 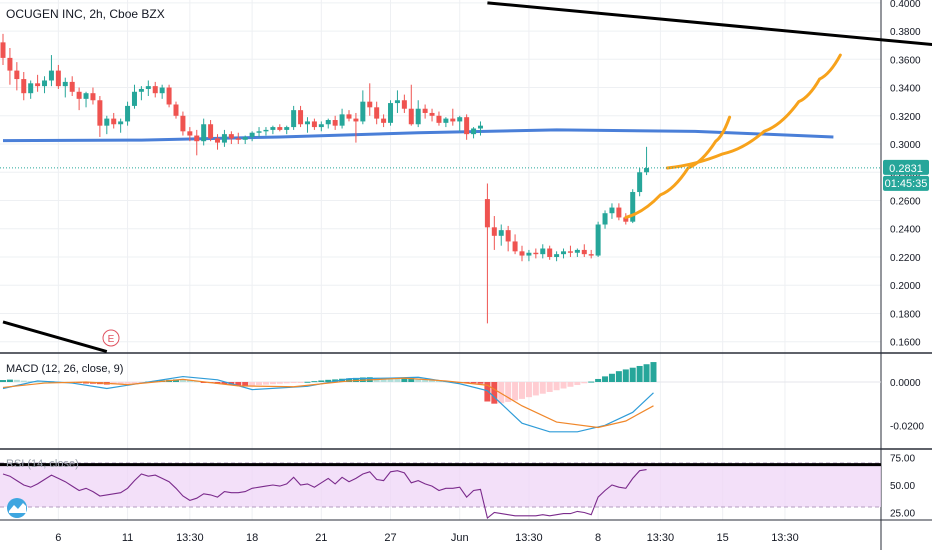 I want to click on tradingview-logo, so click(x=17, y=508).